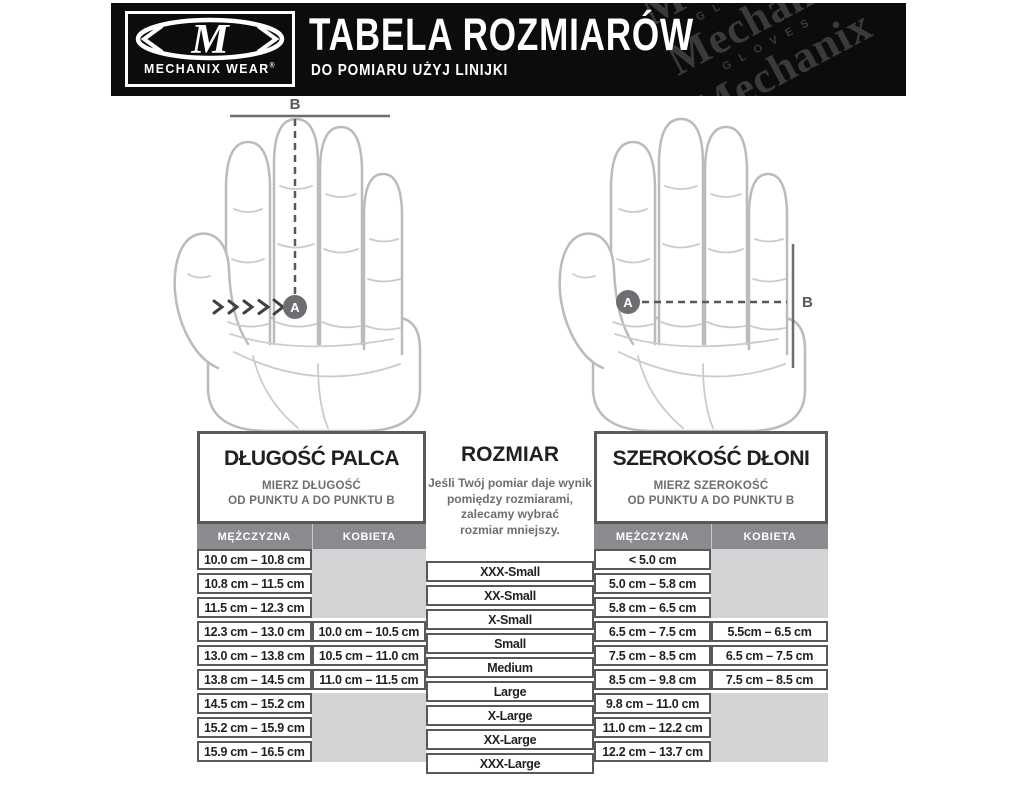  I want to click on size-cell: X-Large, so click(510, 715).